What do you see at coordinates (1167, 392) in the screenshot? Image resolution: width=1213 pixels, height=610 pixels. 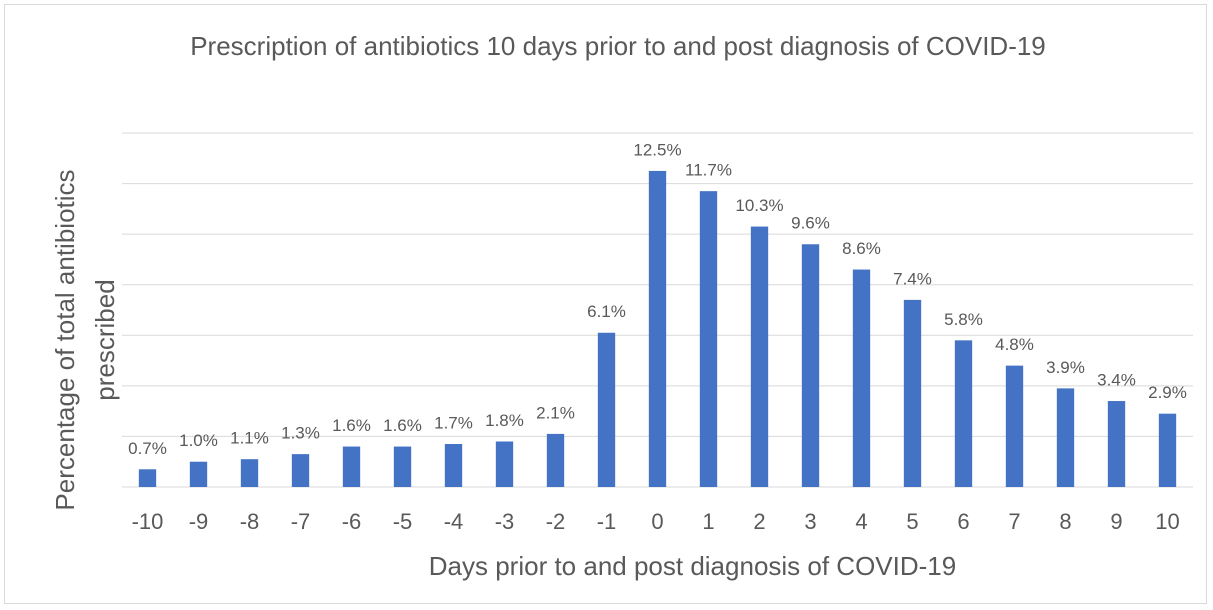 I see `data-label: 2.9%` at bounding box center [1167, 392].